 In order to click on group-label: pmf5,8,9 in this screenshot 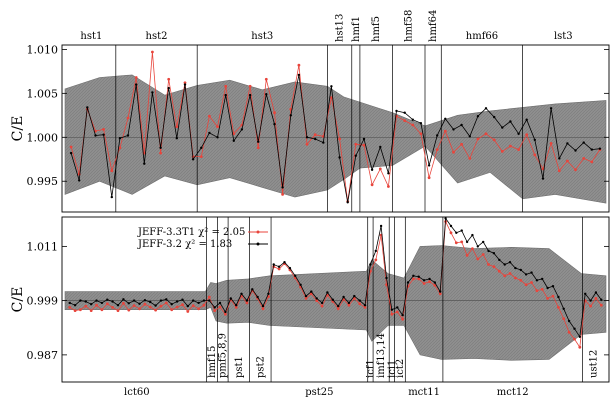, I will do `click(223, 355)`.